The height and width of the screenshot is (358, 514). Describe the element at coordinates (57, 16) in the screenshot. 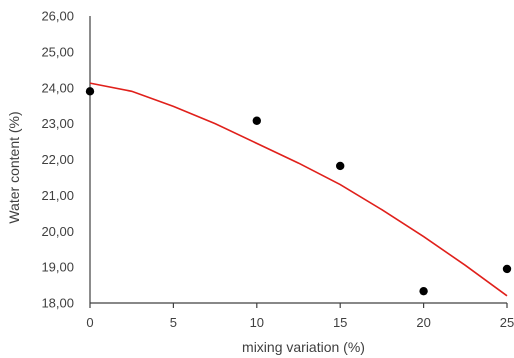

I see `y-tick-label: 26,00` at that location.